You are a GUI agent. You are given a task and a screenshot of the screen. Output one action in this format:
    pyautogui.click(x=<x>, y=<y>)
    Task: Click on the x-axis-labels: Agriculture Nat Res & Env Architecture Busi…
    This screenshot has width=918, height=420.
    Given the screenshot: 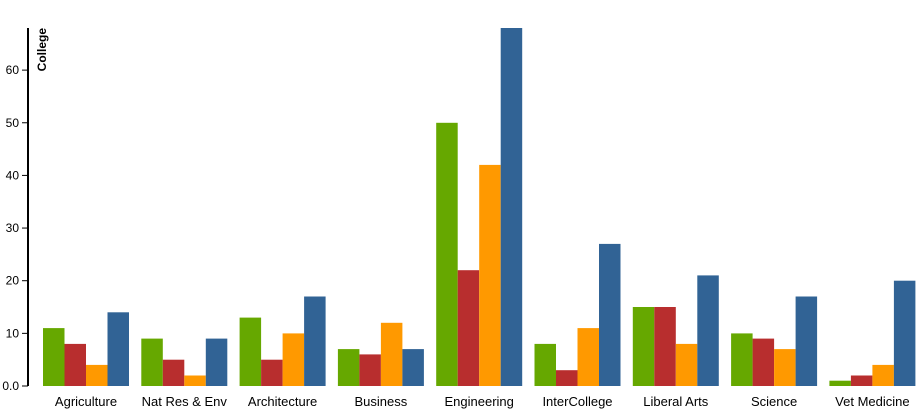 What is the action you would take?
    pyautogui.click(x=482, y=401)
    